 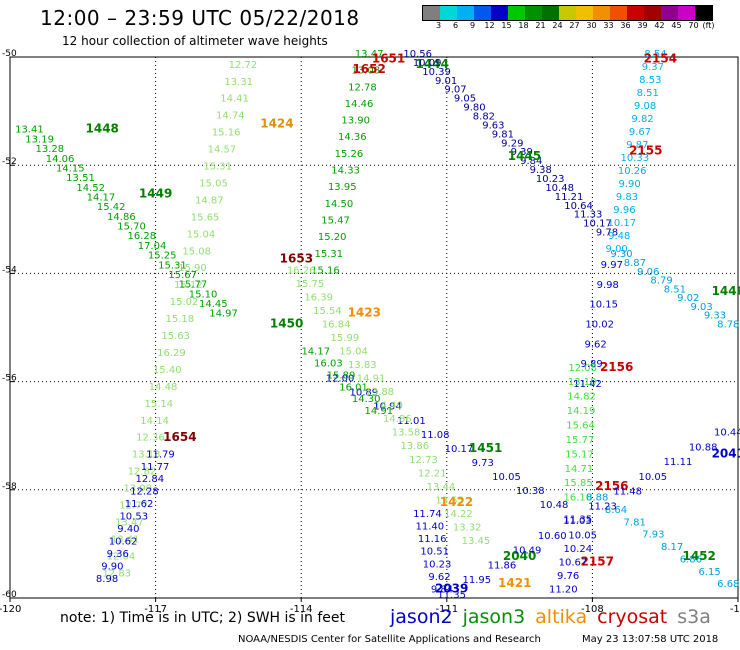 What do you see at coordinates (353, 387) in the screenshot?
I see `swh-value-label: 16.01` at bounding box center [353, 387].